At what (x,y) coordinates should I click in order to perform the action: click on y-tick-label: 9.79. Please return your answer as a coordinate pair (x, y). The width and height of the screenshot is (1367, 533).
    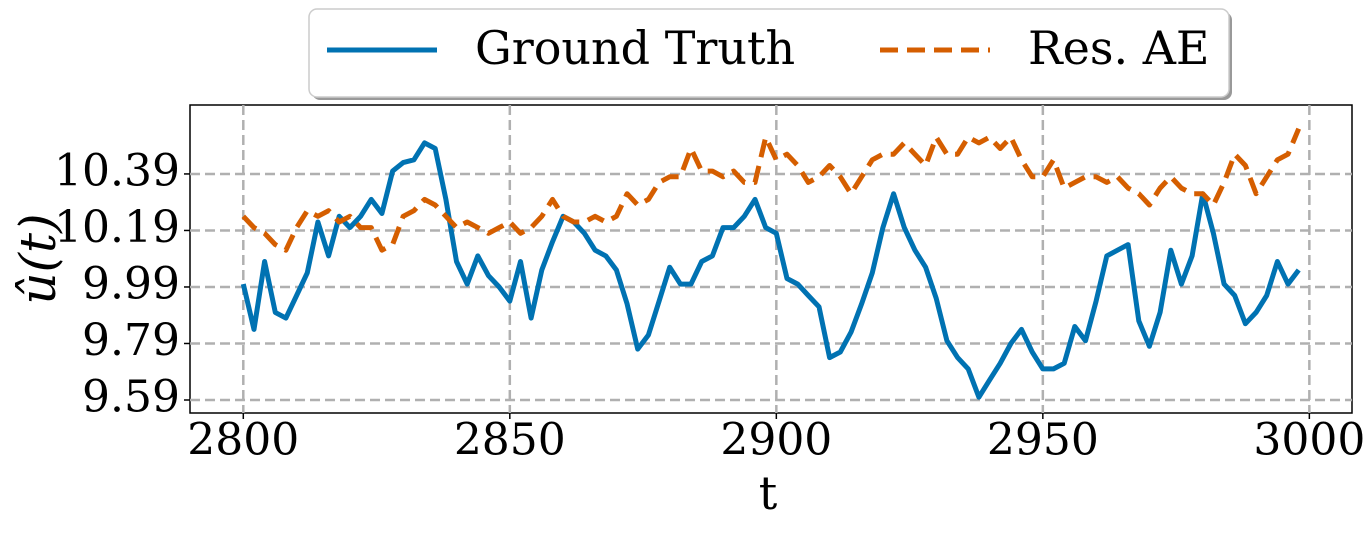
    Looking at the image, I should click on (131, 340).